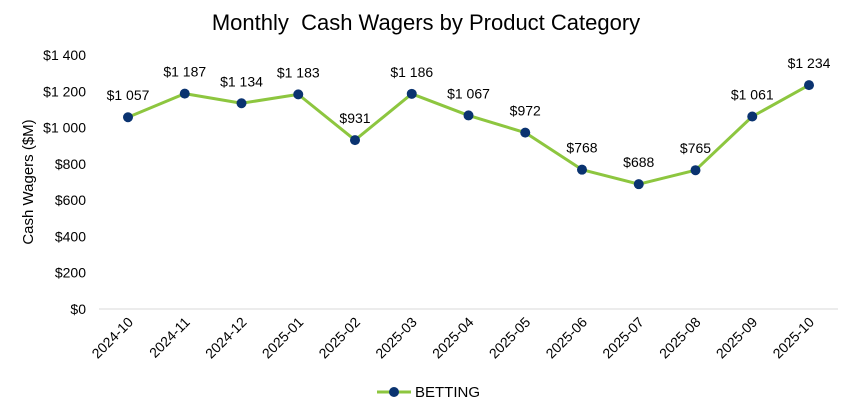 The image size is (852, 417). Describe the element at coordinates (298, 72) in the screenshot. I see `data-label: $1 183` at that location.